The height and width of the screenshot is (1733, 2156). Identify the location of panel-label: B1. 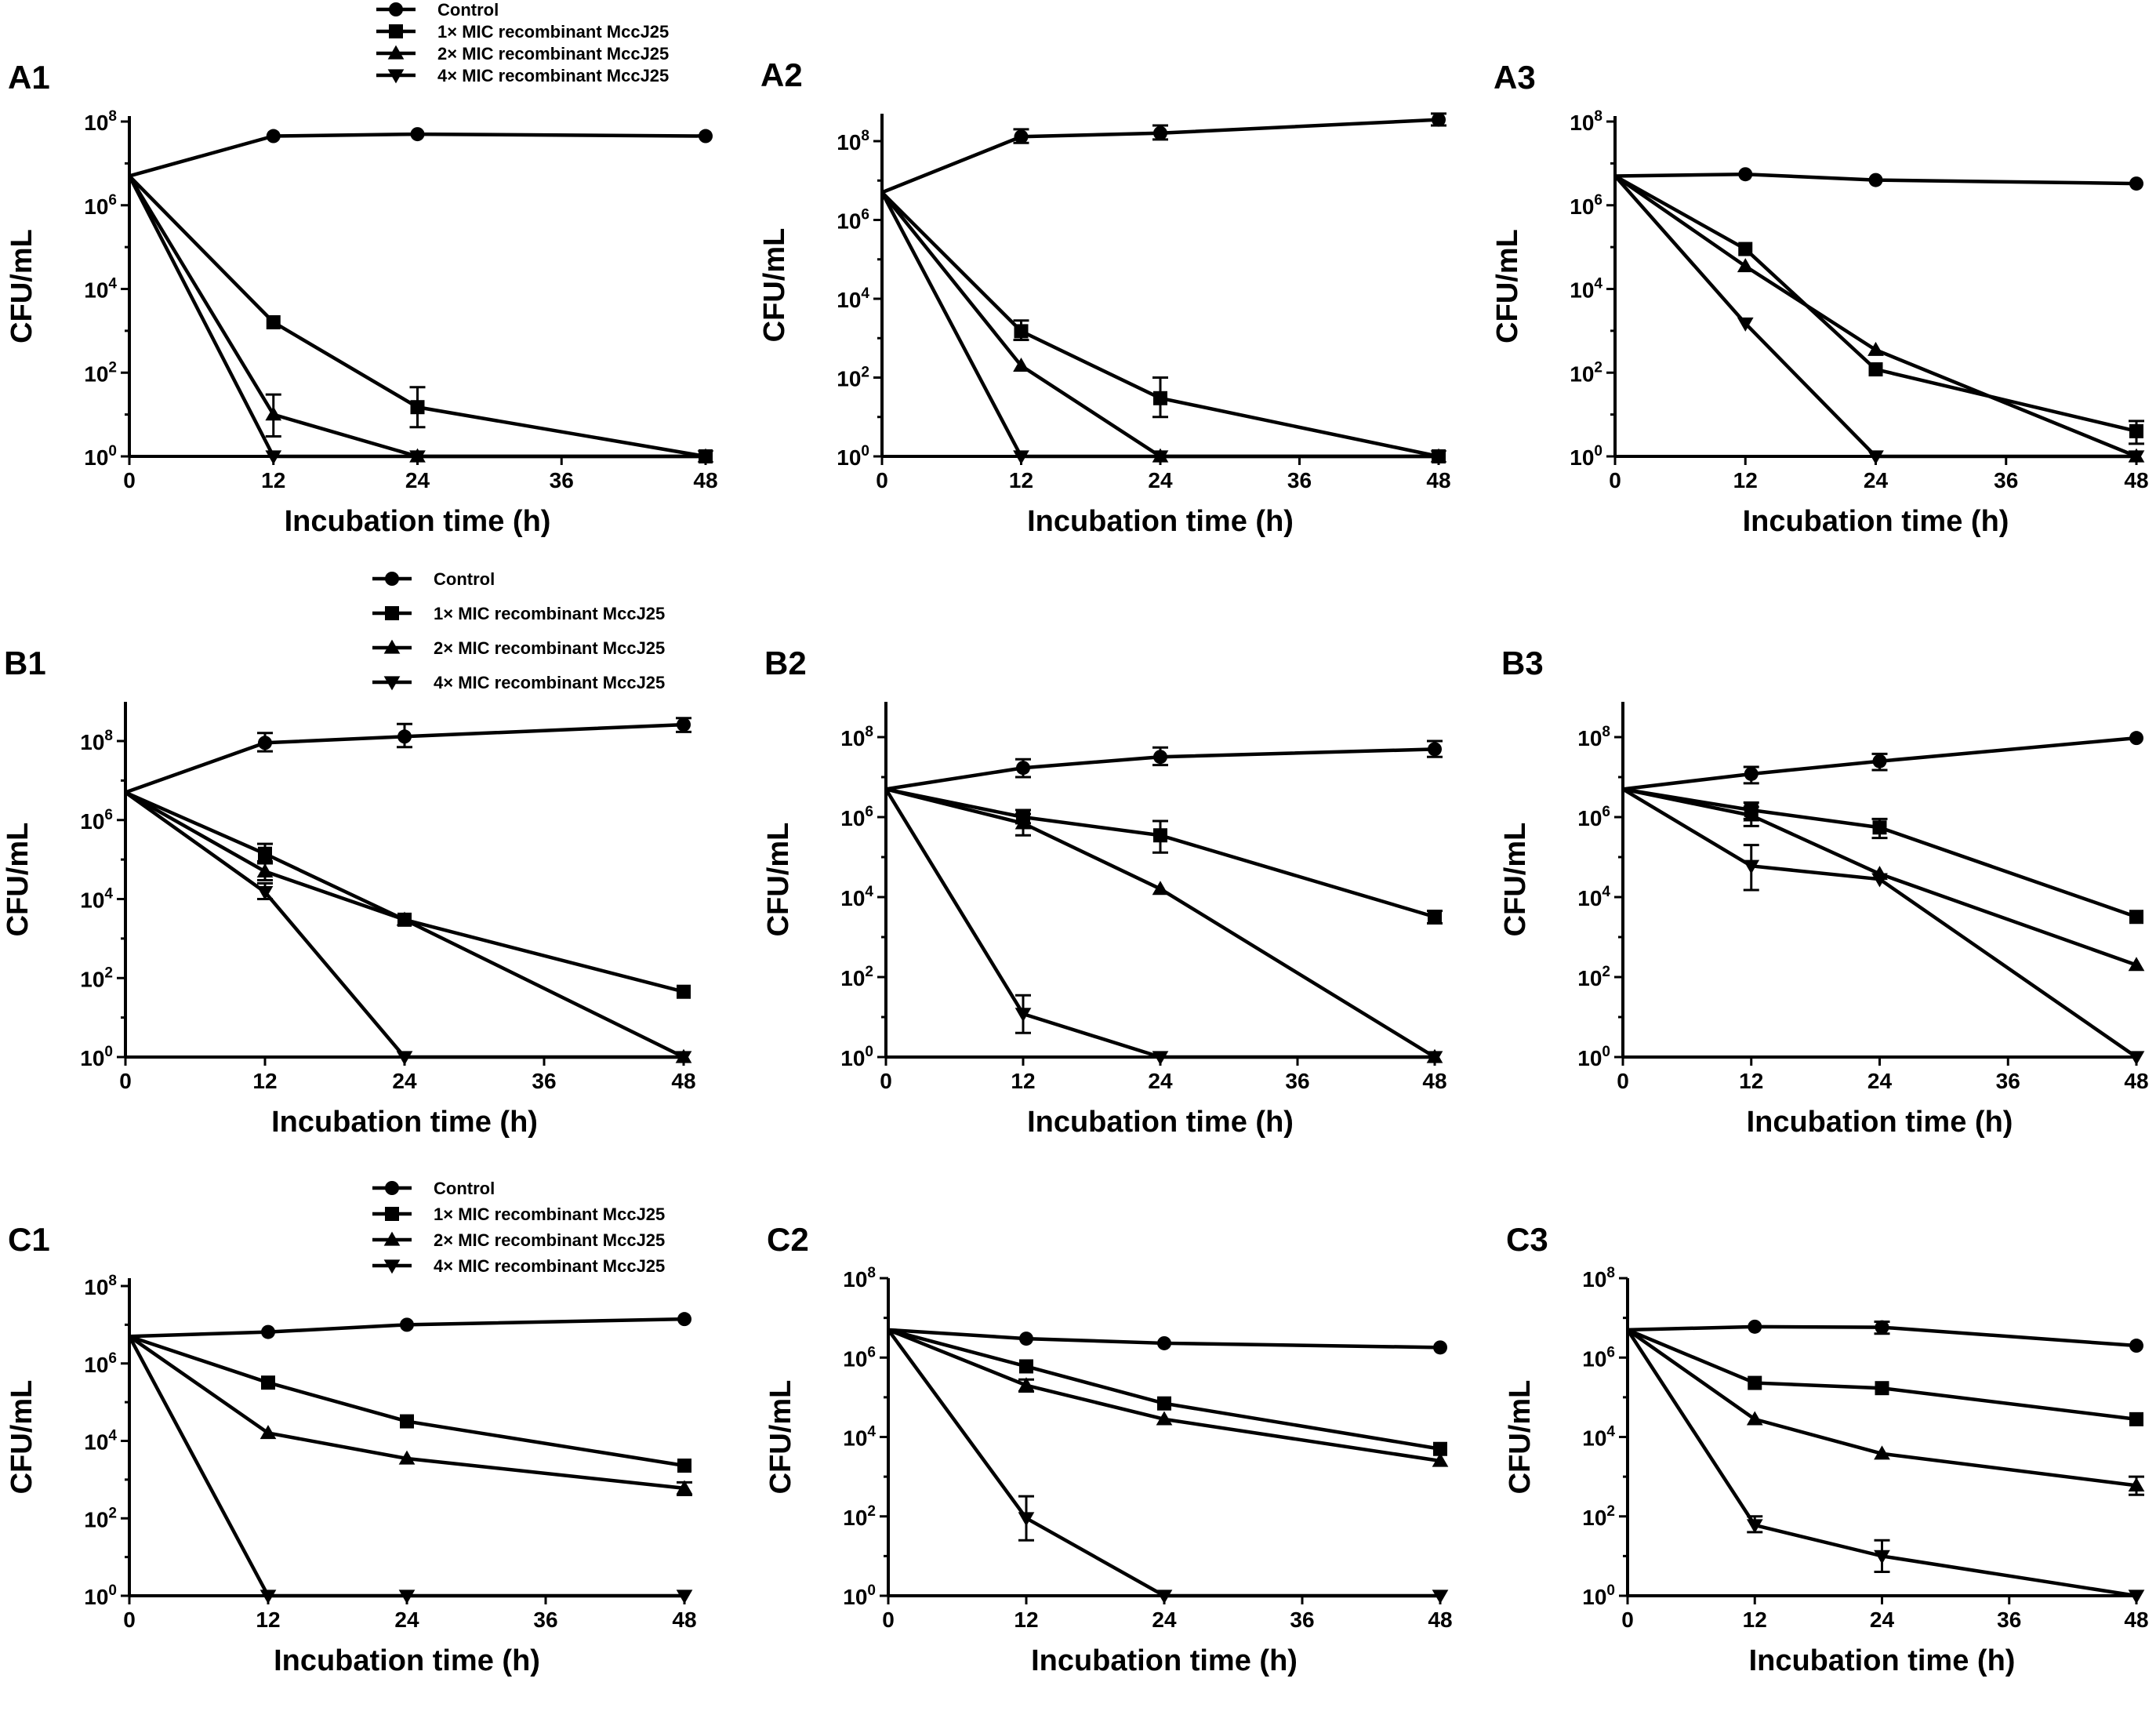
(25, 663).